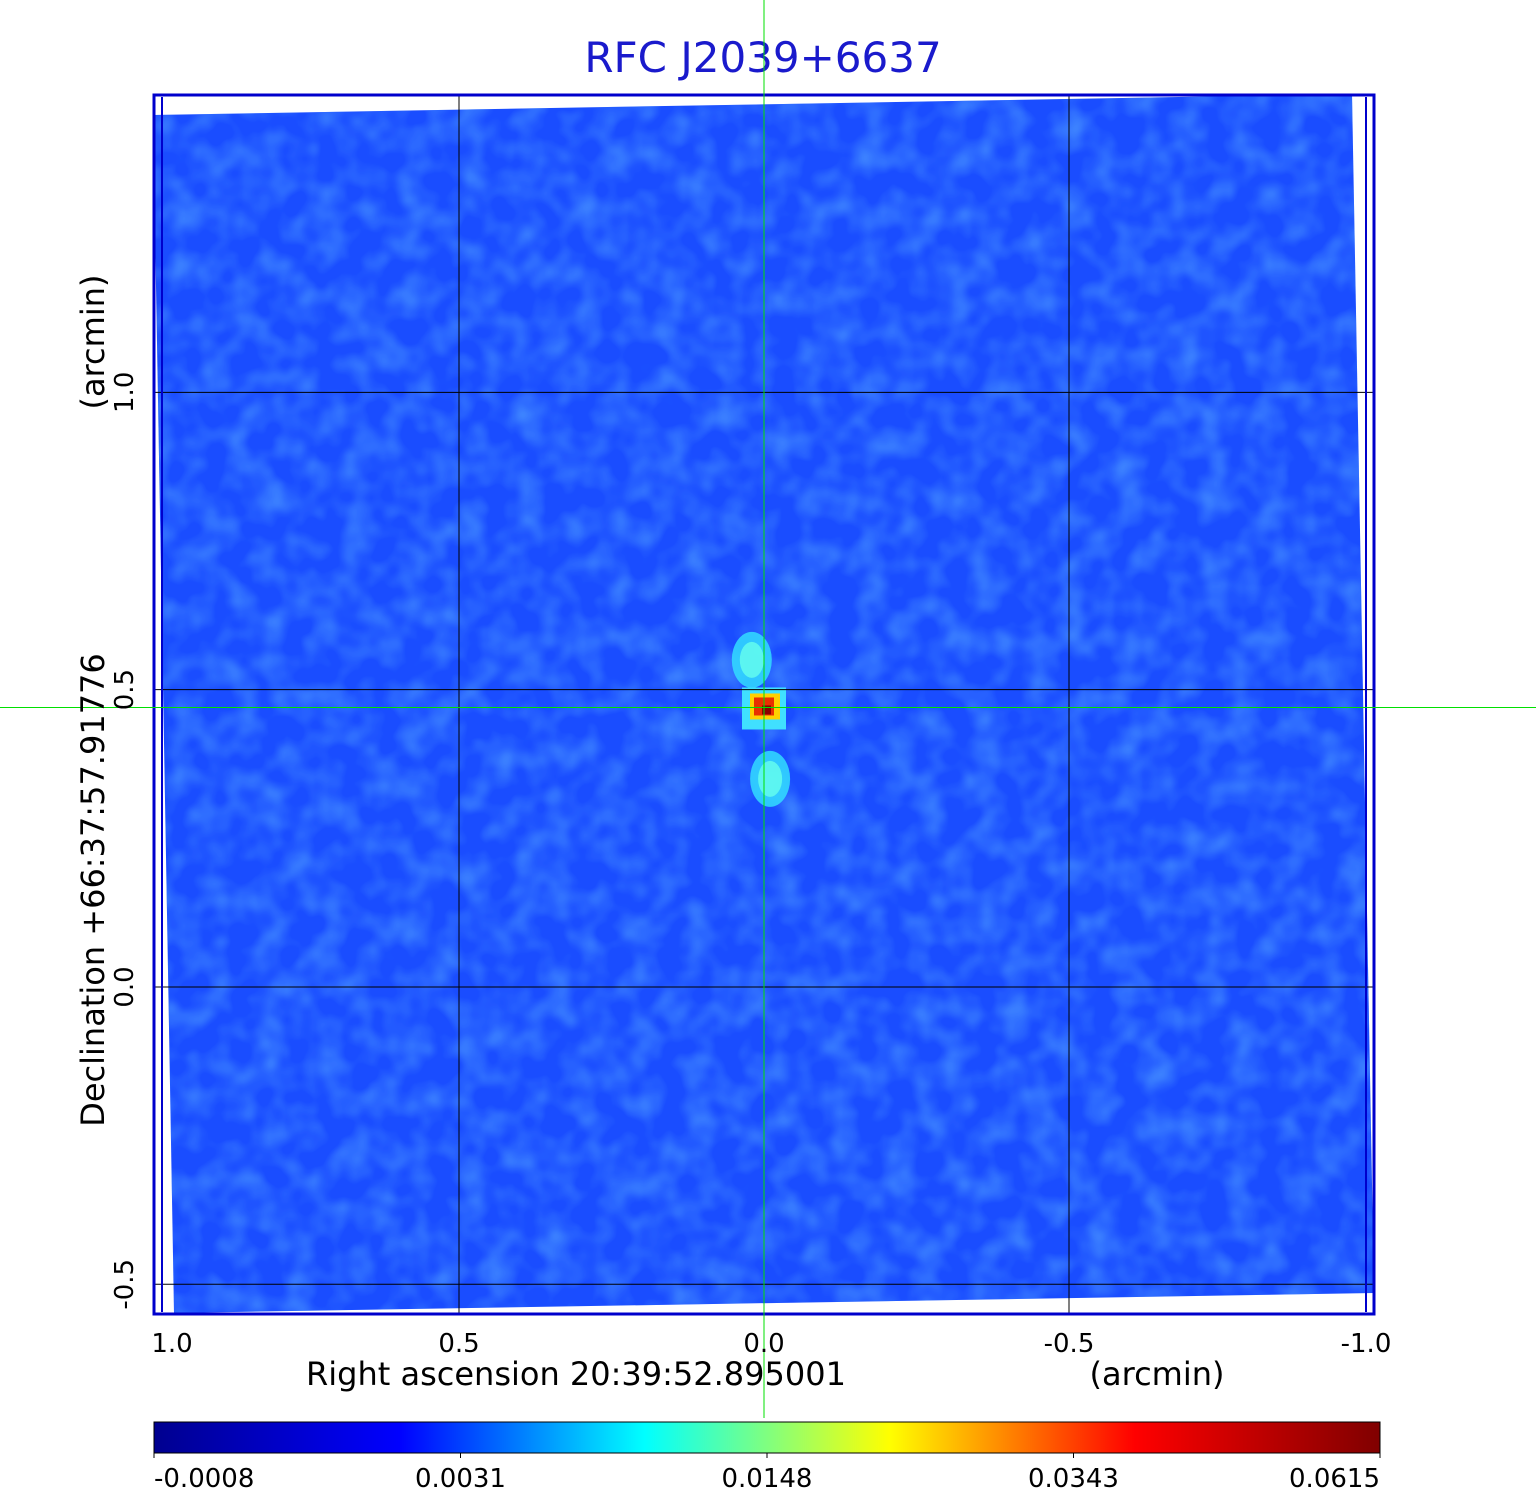  What do you see at coordinates (762, 57) in the screenshot?
I see `chart-title: RFC J2039+6637` at bounding box center [762, 57].